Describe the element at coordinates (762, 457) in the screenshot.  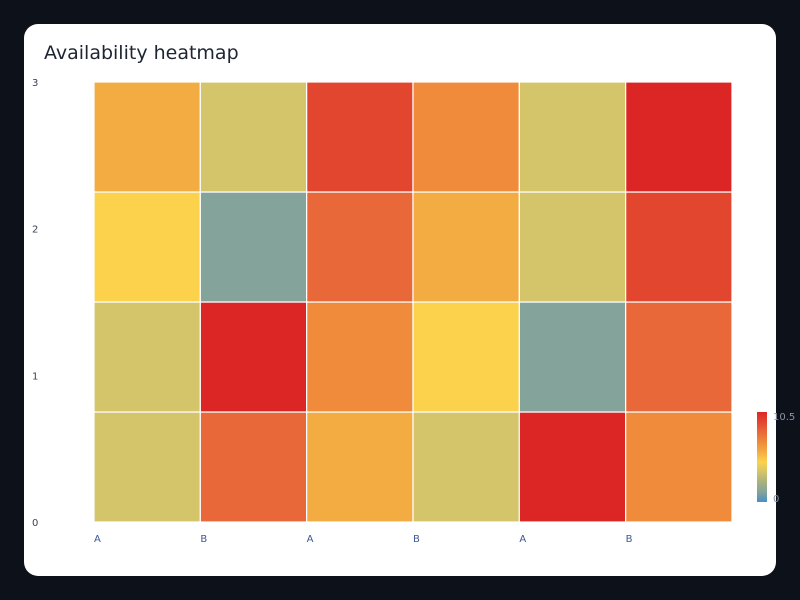
I see `colorbar` at that location.